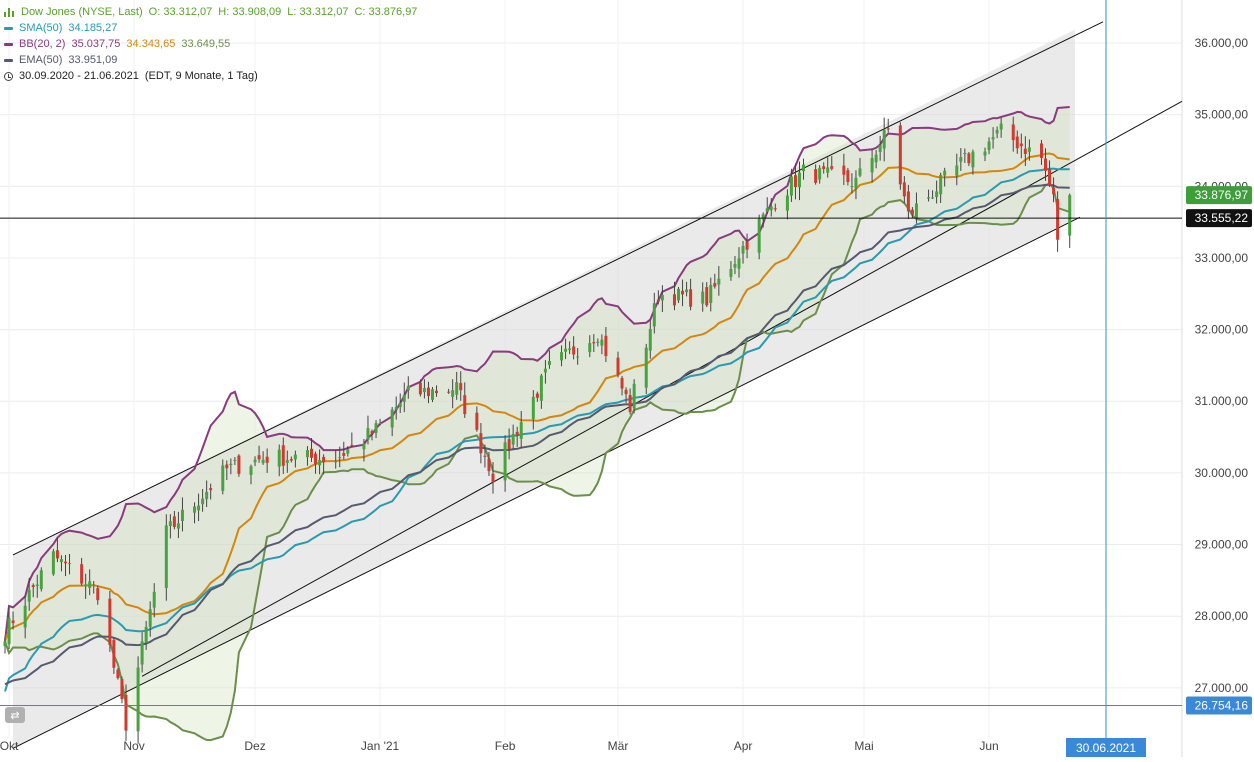 Image resolution: width=1254 pixels, height=762 pixels. Describe the element at coordinates (201, 76) in the screenshot. I see `legend-period-note: (EDT, 9 Monate, 1 Tag)` at that location.